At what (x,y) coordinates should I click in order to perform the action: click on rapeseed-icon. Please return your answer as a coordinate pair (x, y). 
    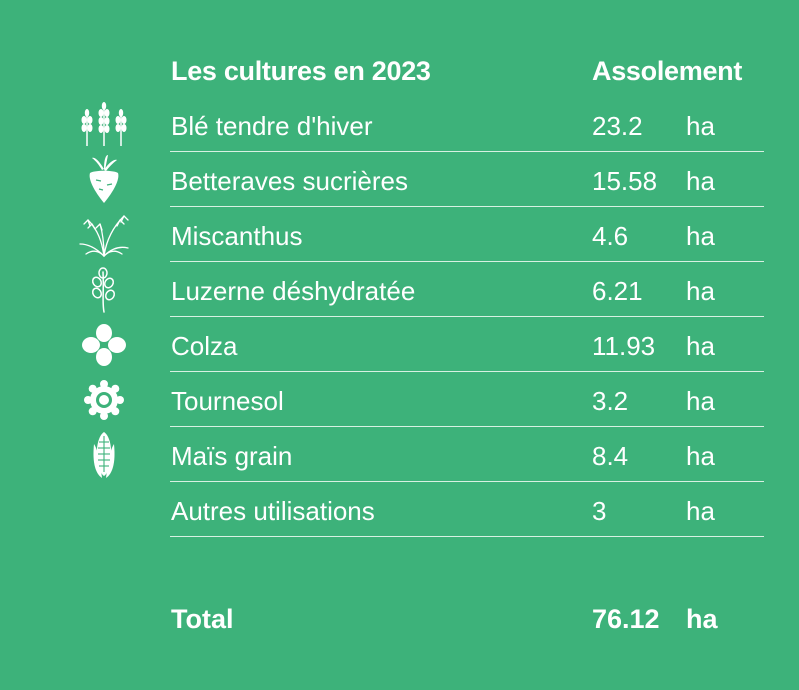
    Looking at the image, I should click on (104, 345).